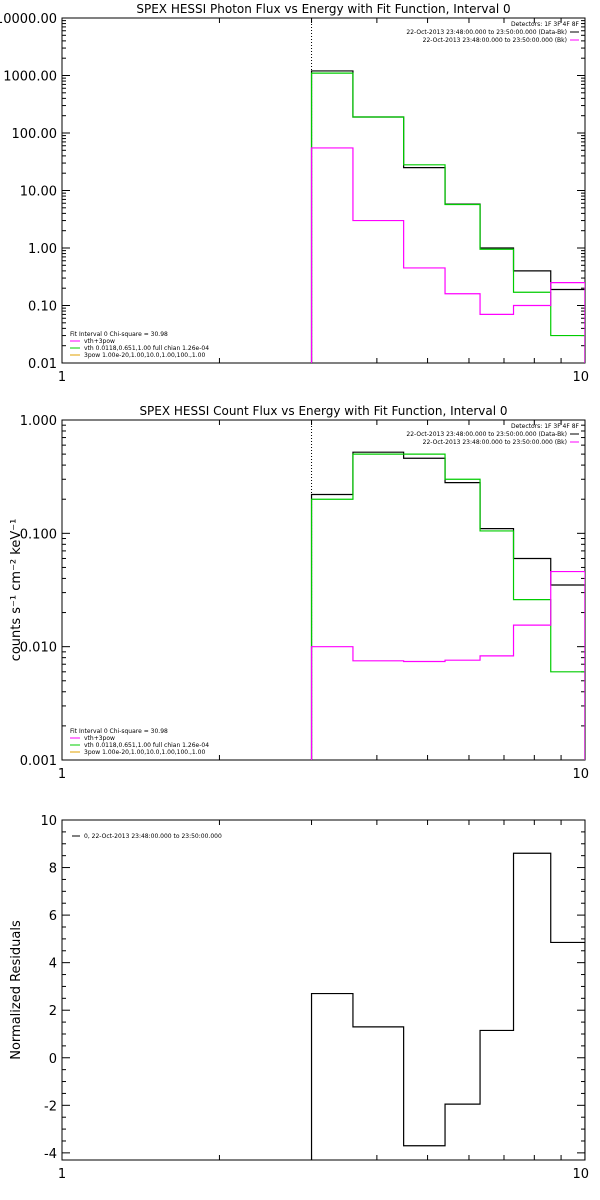  What do you see at coordinates (50, 1154) in the screenshot?
I see `resid-y-tick-label: -4` at bounding box center [50, 1154].